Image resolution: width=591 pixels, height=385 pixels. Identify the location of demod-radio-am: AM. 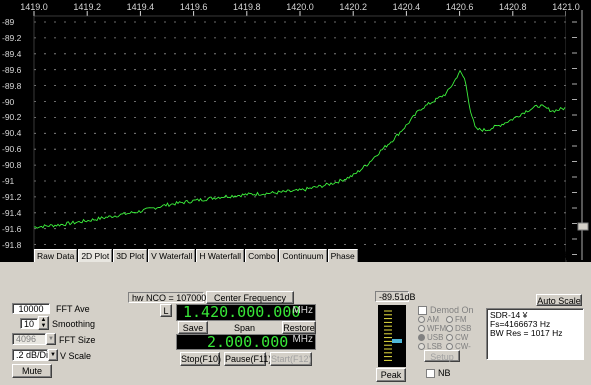
(428, 319).